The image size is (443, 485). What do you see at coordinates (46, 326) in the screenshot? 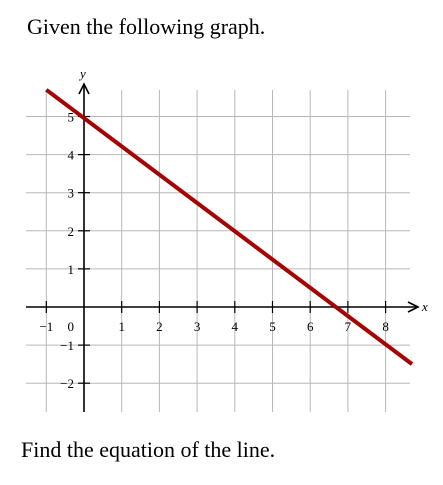
I see `x-tick-label: −1` at bounding box center [46, 326].